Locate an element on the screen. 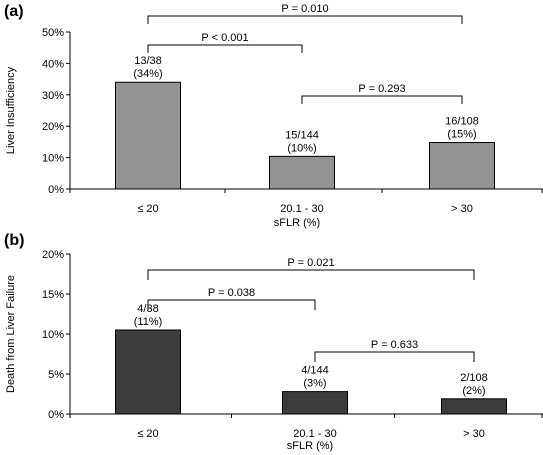 Image resolution: width=543 pixels, height=455 pixels. data-label-percent: (3%) is located at coordinates (314, 384).